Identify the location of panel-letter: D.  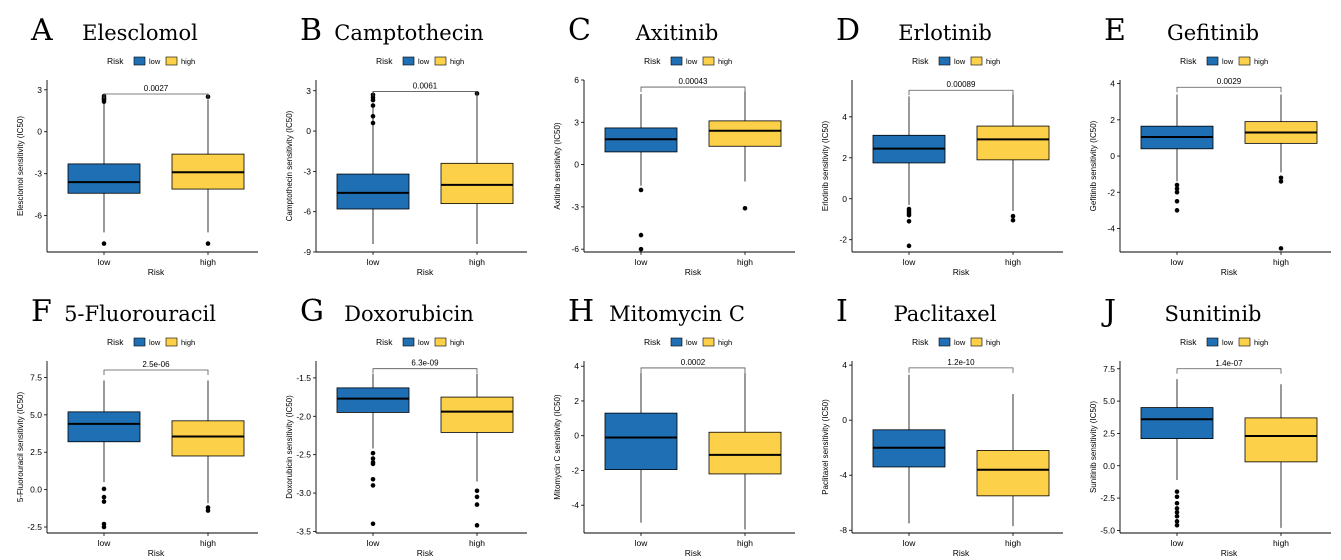
(848, 30).